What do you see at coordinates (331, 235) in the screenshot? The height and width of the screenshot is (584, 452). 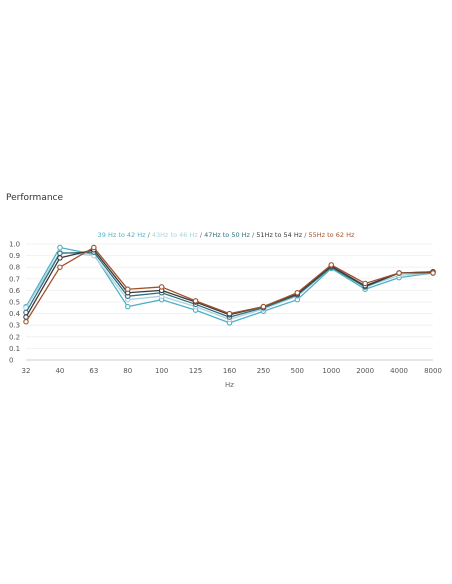 I see `legend-item: 55Hz to 62 Hz` at bounding box center [331, 235].